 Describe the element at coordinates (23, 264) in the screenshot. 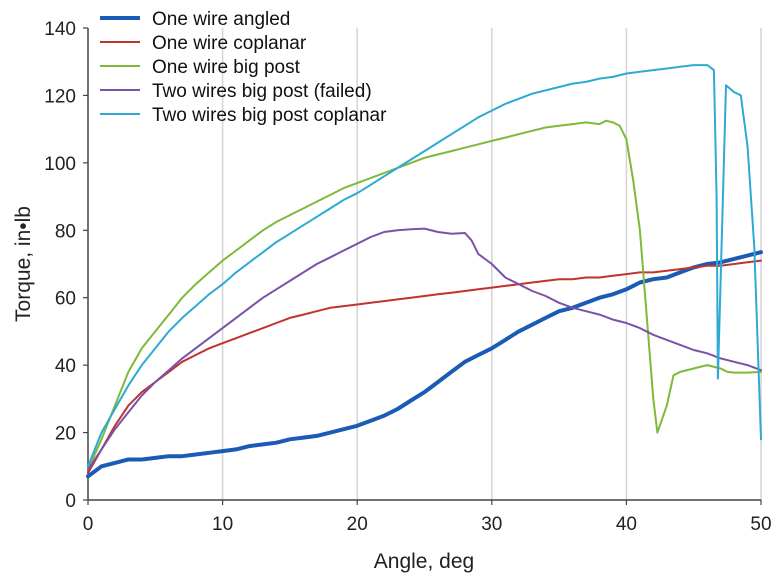

I see `y-axis-title: Torque, in•lb` at that location.